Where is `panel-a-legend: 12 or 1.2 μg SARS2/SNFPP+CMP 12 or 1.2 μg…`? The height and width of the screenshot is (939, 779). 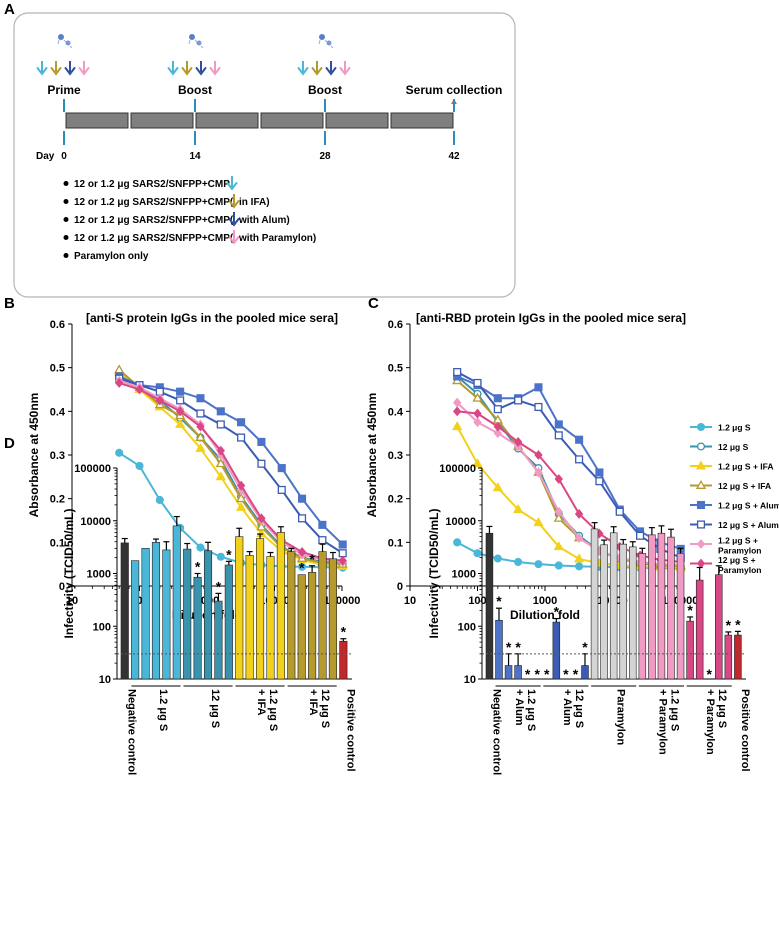
panel-a-legend: 12 or 1.2 μg SARS2/SNFPP+CMP 12 or 1.2 μg… is located at coordinates (189, 219).